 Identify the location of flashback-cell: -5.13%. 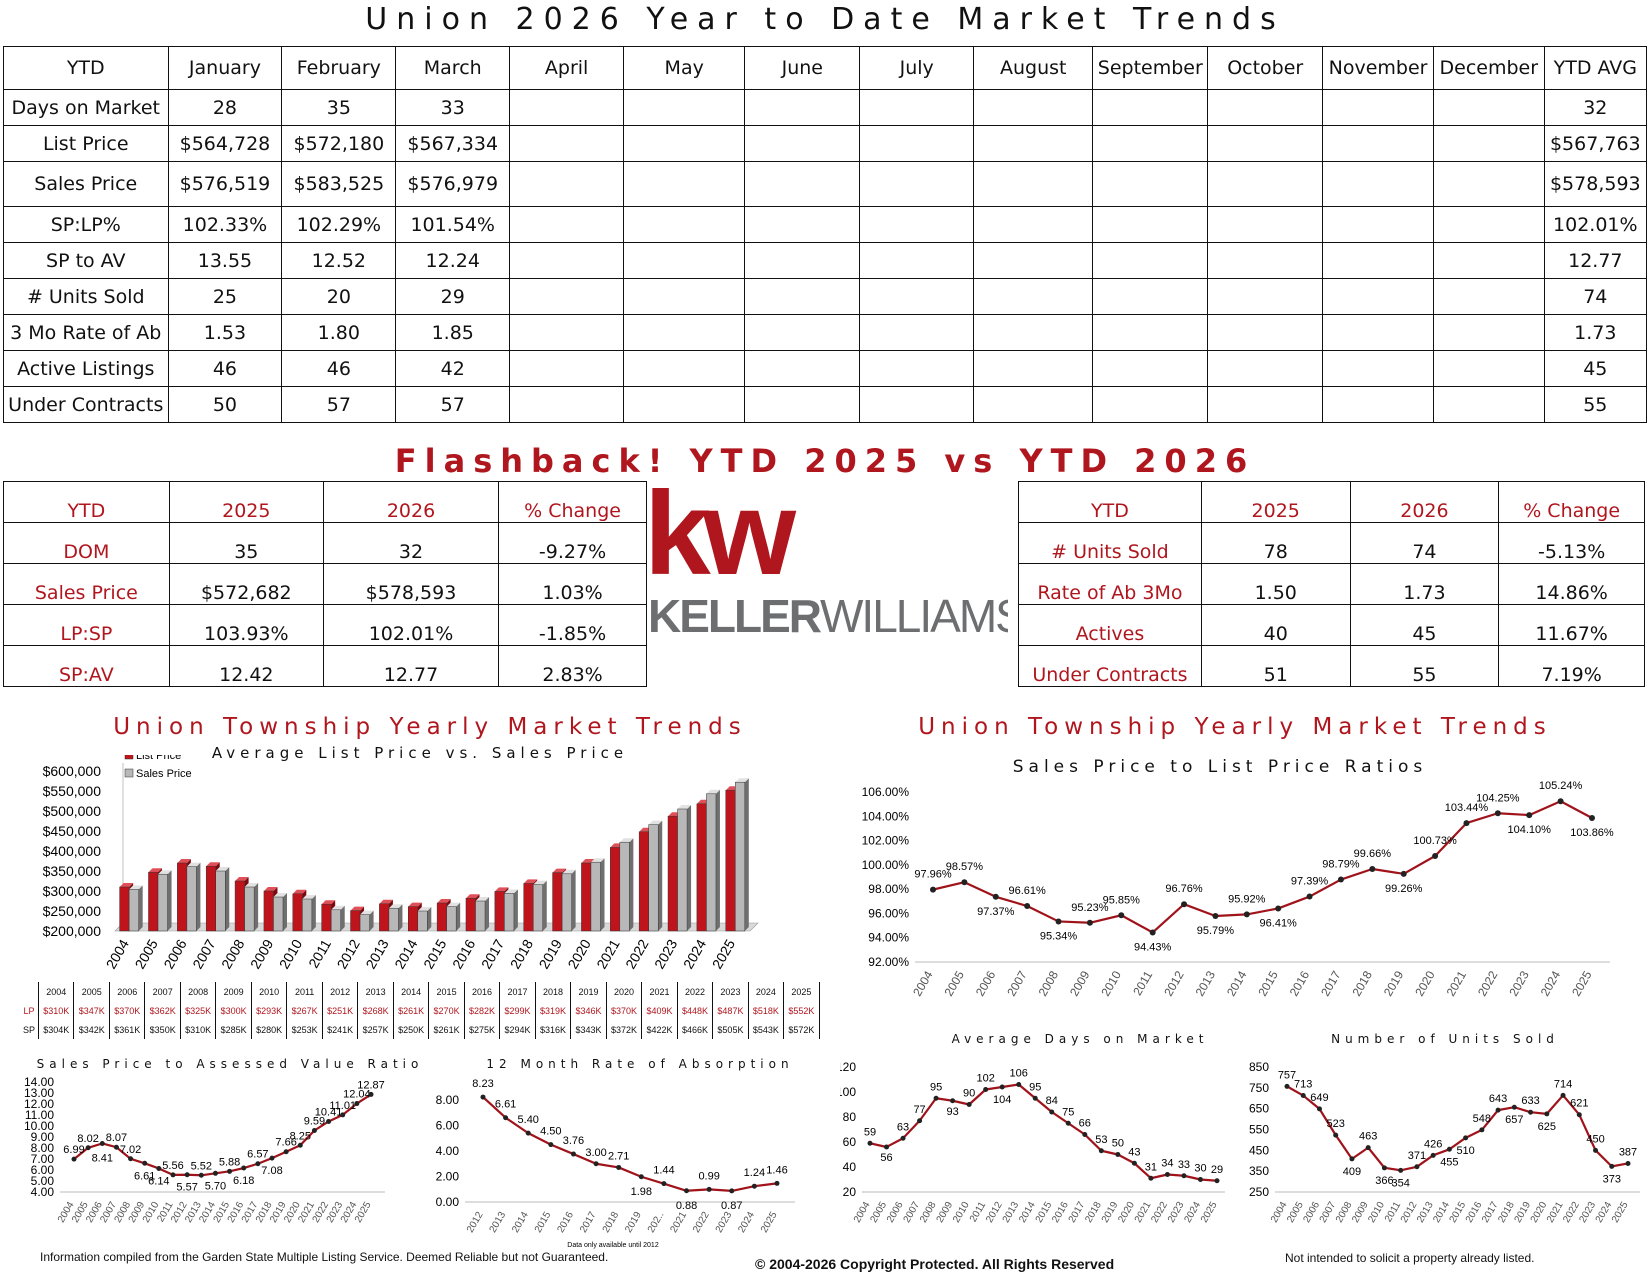
(1571, 543).